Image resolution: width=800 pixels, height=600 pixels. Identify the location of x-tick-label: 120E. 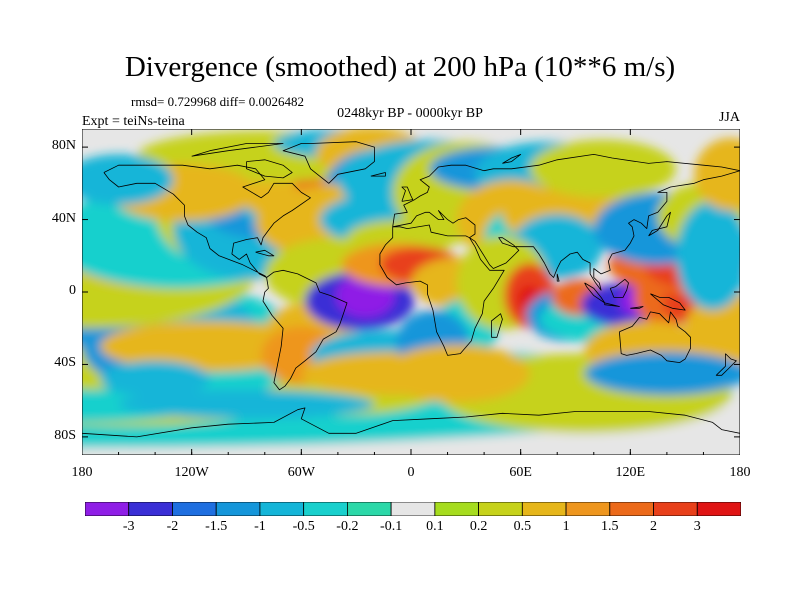
(630, 472).